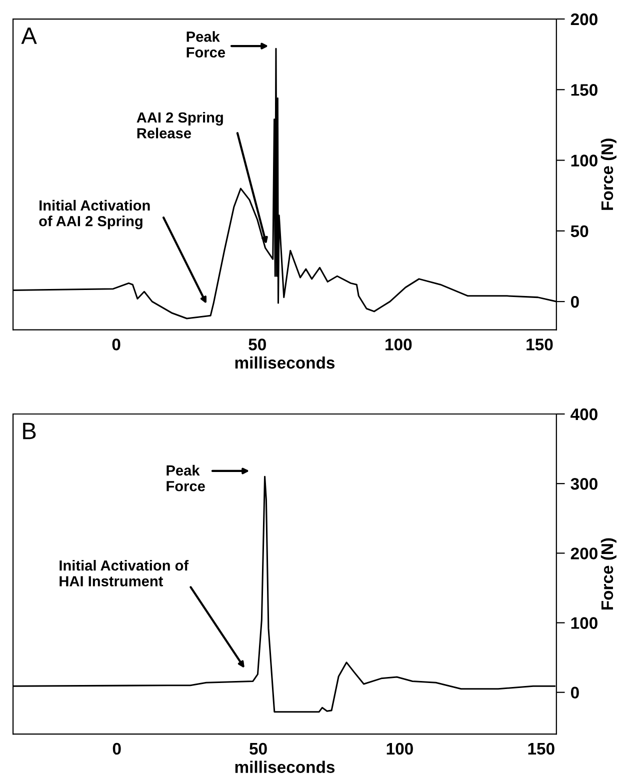  What do you see at coordinates (179, 125) in the screenshot?
I see `annotation: AAI 2 Spring Release` at bounding box center [179, 125].